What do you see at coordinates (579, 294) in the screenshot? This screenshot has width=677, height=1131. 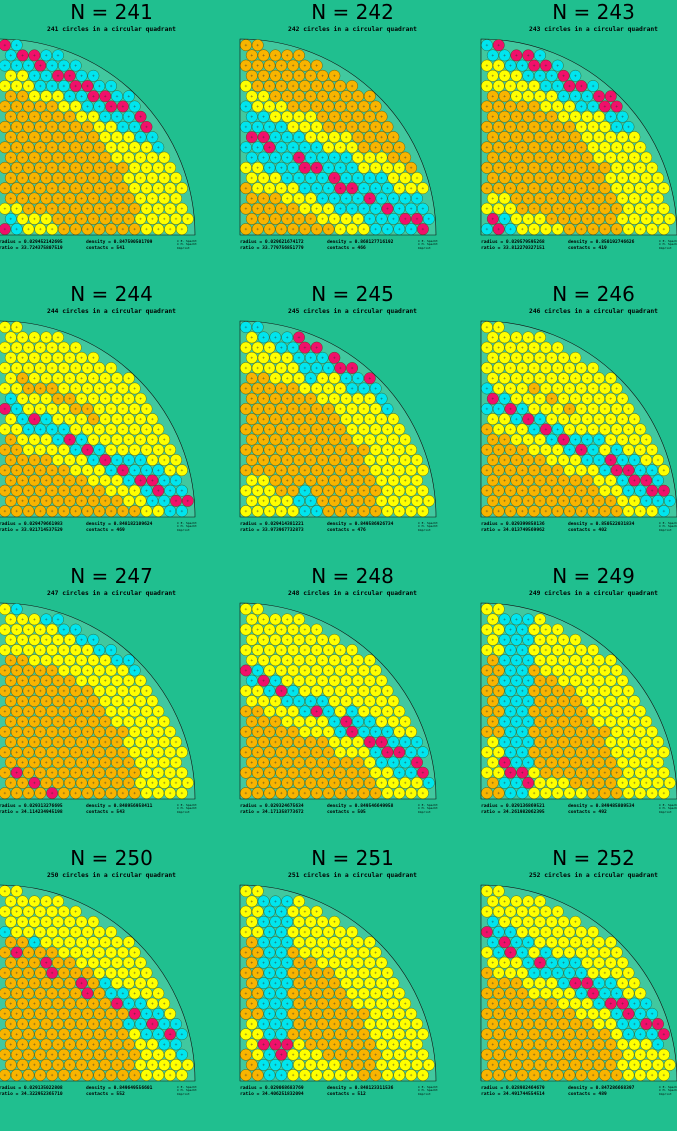 I see `panel-n-title: N = 246` at bounding box center [579, 294].